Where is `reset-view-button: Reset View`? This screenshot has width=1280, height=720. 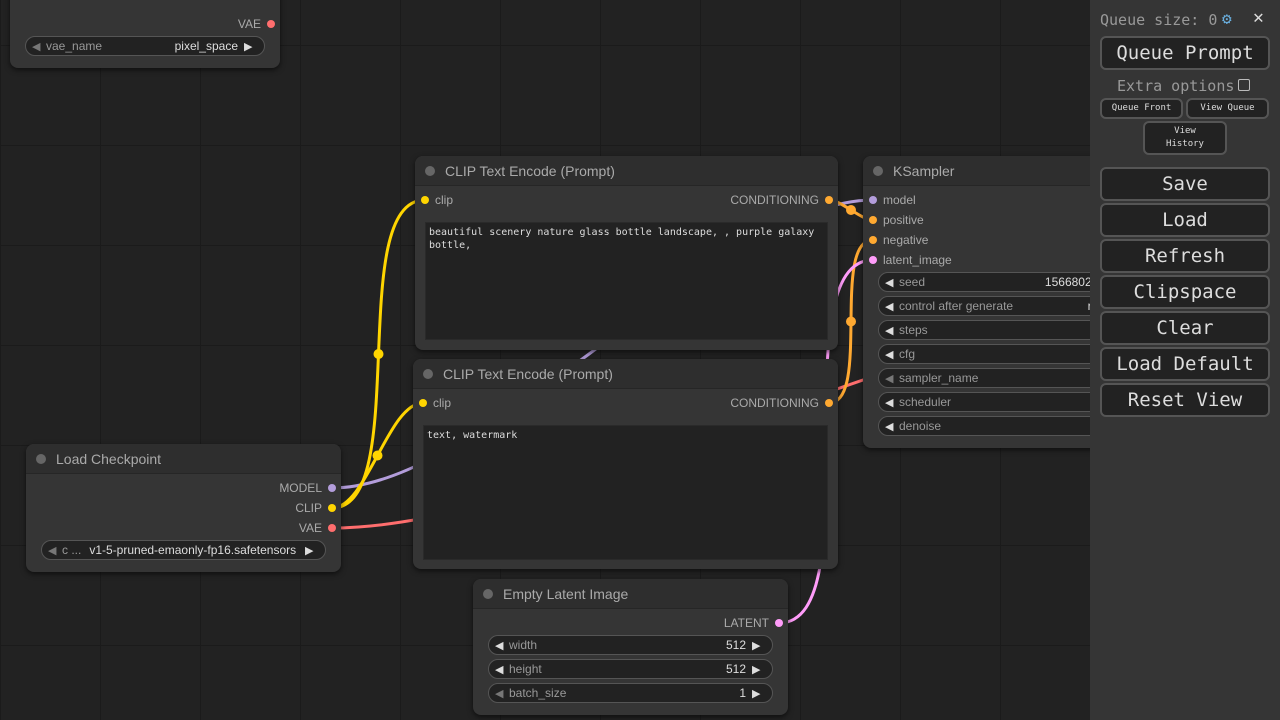 reset-view-button: Reset View is located at coordinates (1185, 400).